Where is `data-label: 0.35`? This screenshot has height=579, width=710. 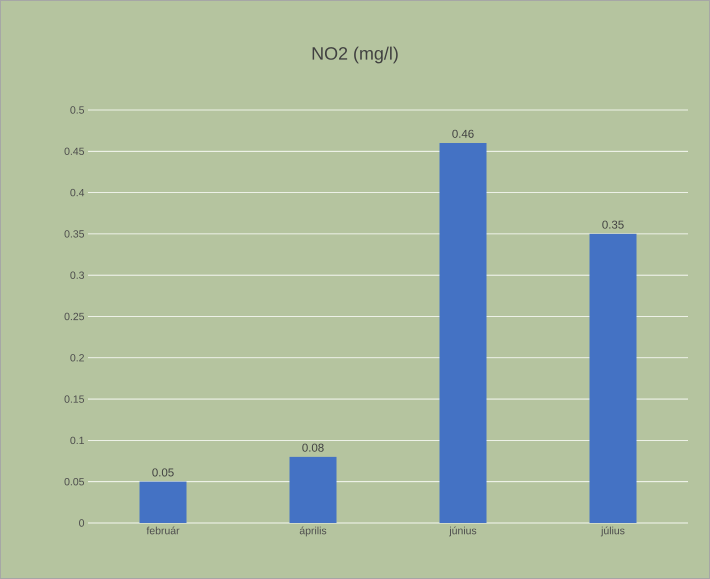
data-label: 0.35 is located at coordinates (613, 224).